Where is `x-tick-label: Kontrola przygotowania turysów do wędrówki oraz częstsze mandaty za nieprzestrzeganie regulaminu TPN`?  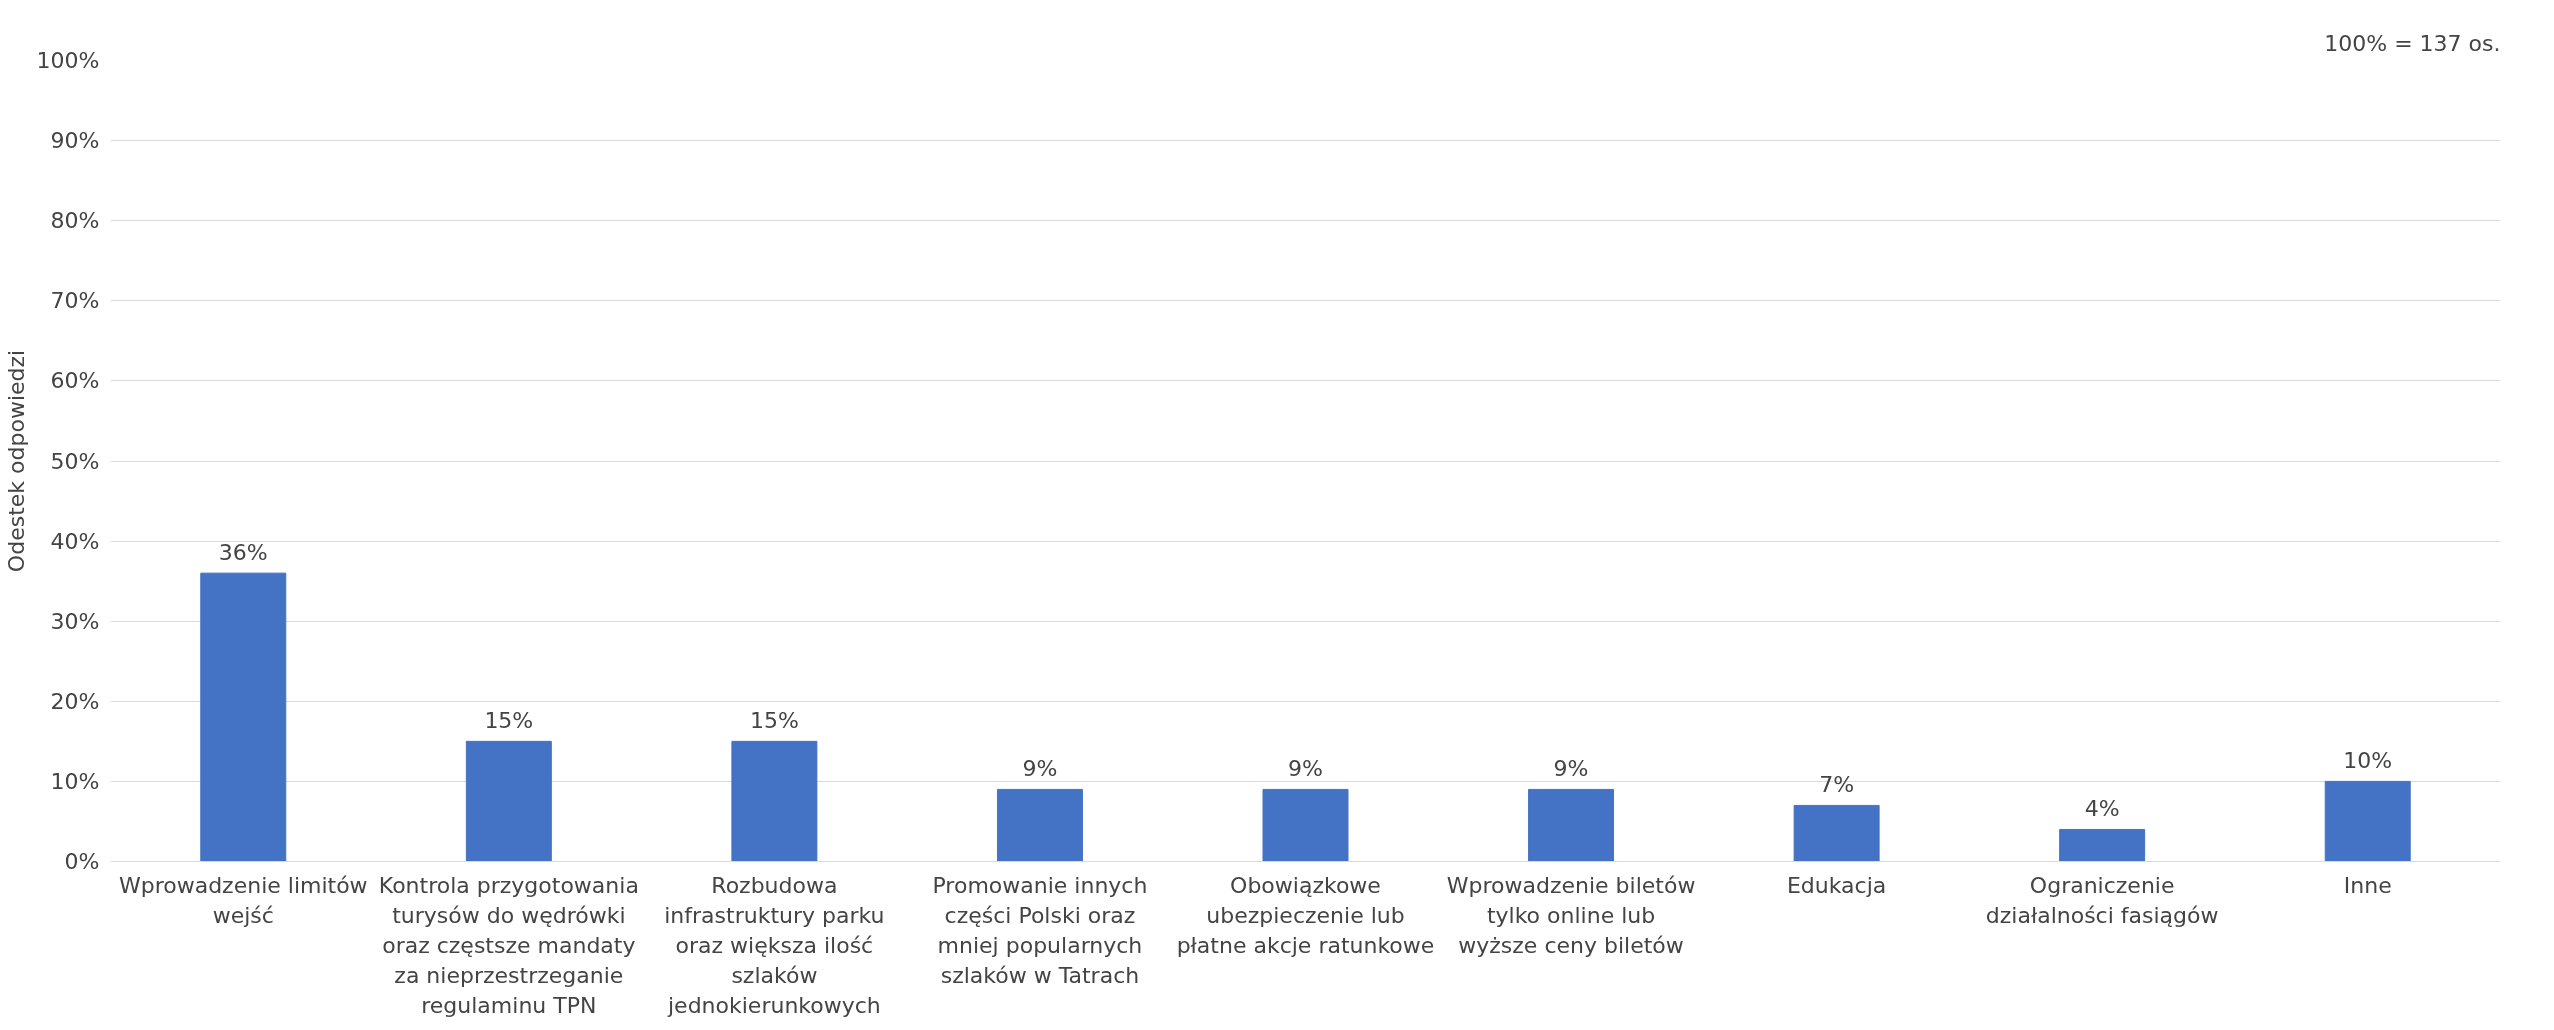 x-tick-label: Kontrola przygotowania turysów do wędrówki oraz częstsze mandaty za nieprzestrzeganie regulaminu TPN is located at coordinates (508, 945).